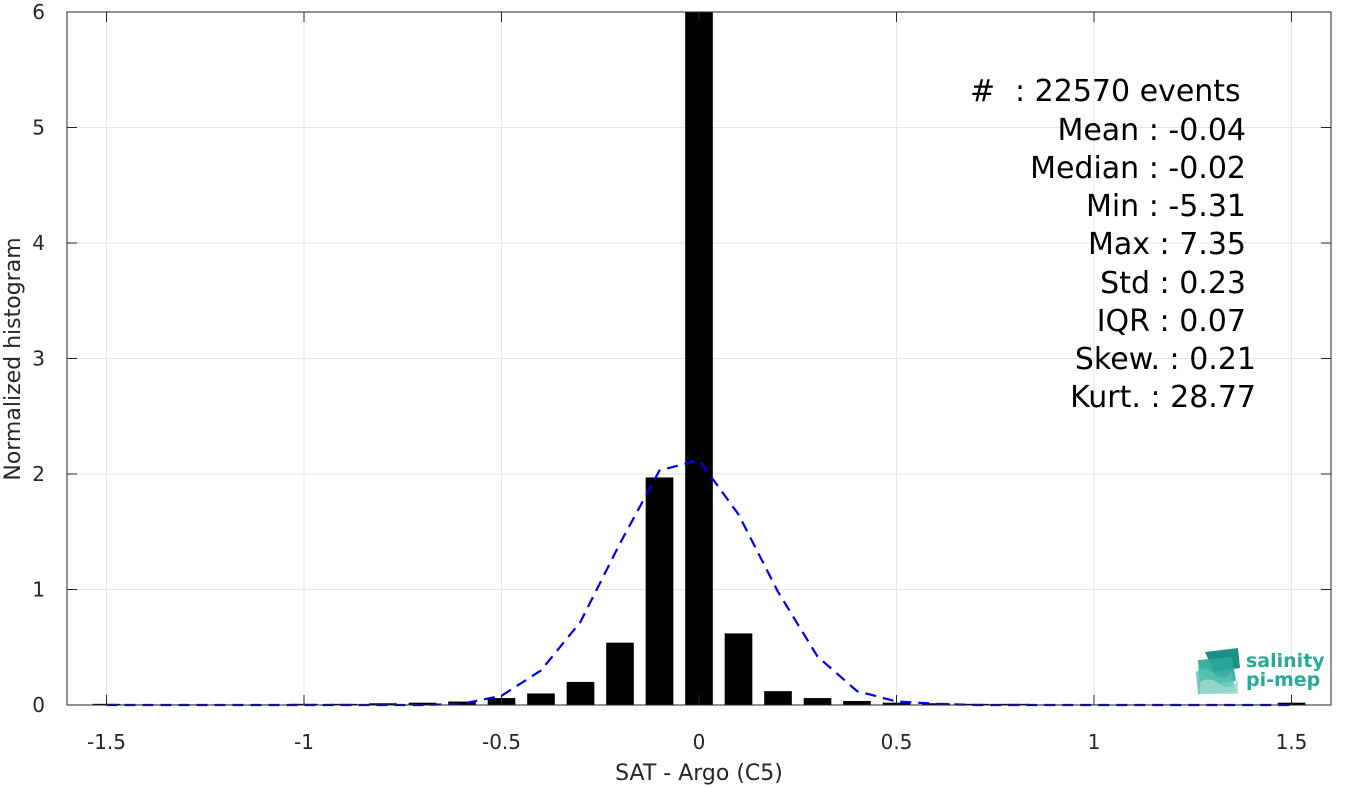 The image size is (1345, 787). What do you see at coordinates (38, 128) in the screenshot?
I see `y-tick-label: 5` at bounding box center [38, 128].